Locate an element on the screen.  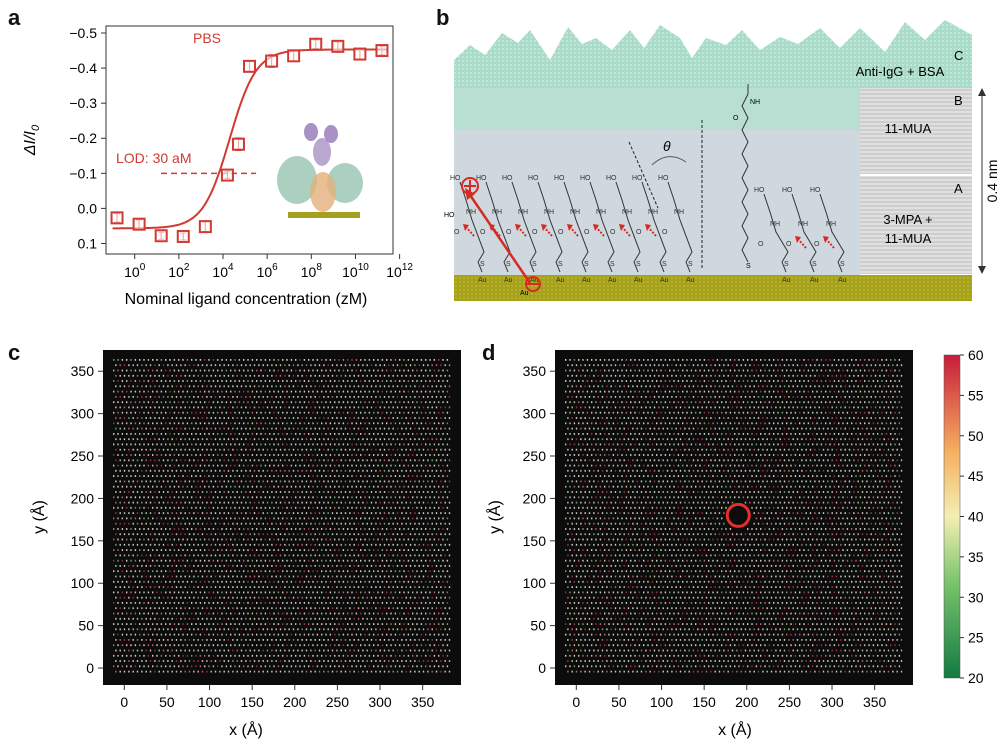
x-tick-label: 0 is located at coordinates (576, 702).